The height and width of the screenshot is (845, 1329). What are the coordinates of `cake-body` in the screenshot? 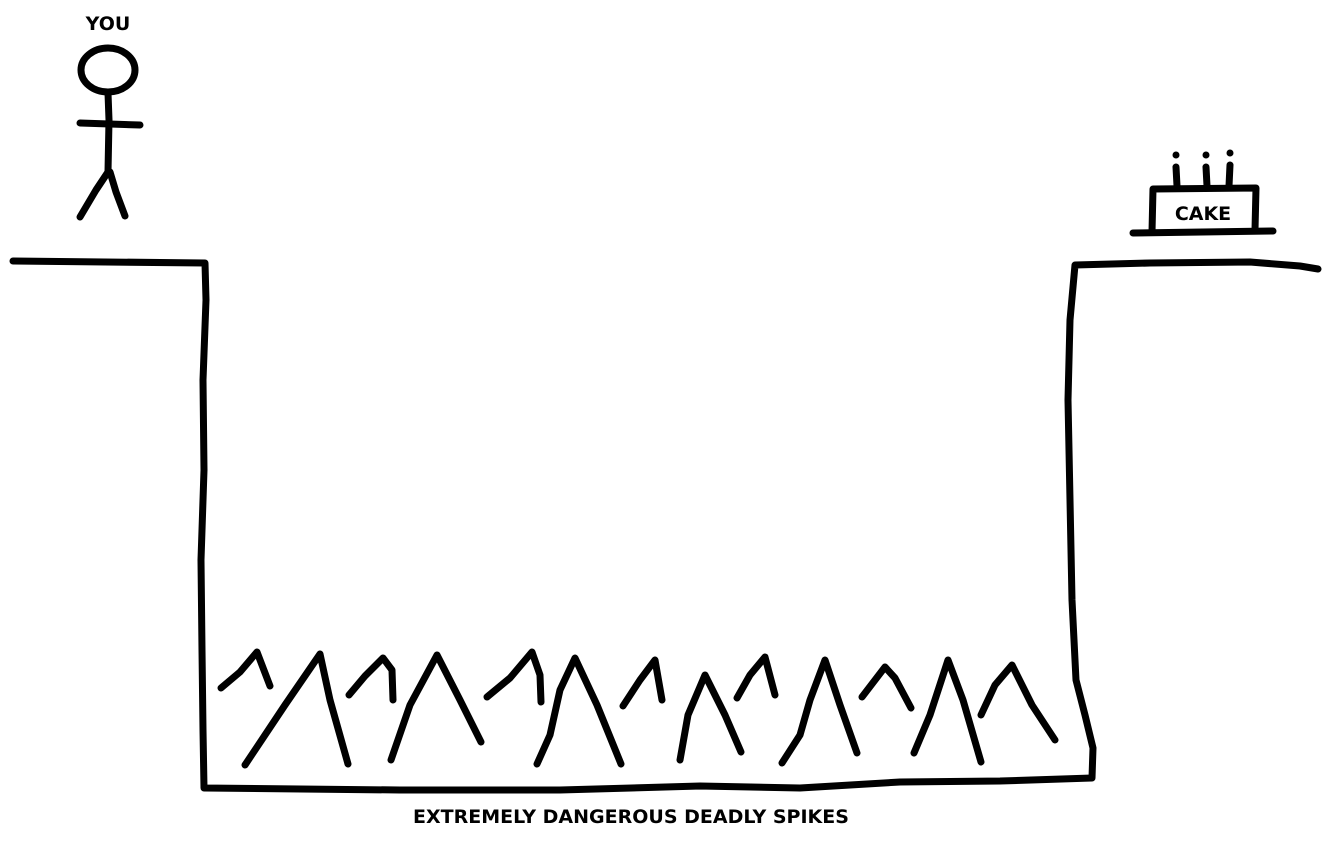 It's located at (1204, 210).